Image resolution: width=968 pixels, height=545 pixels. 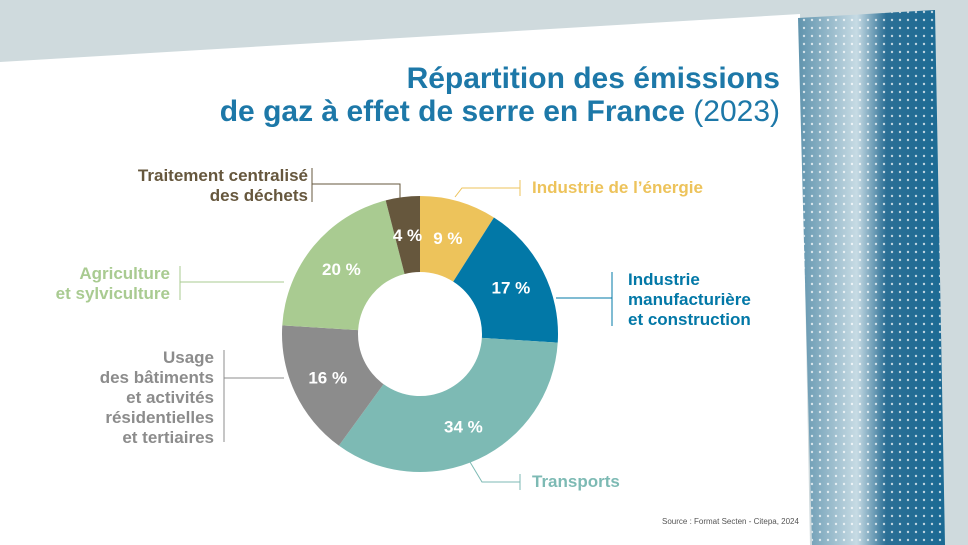 I want to click on label-manuf: Industrie manufacturière et construction, so click(x=689, y=300).